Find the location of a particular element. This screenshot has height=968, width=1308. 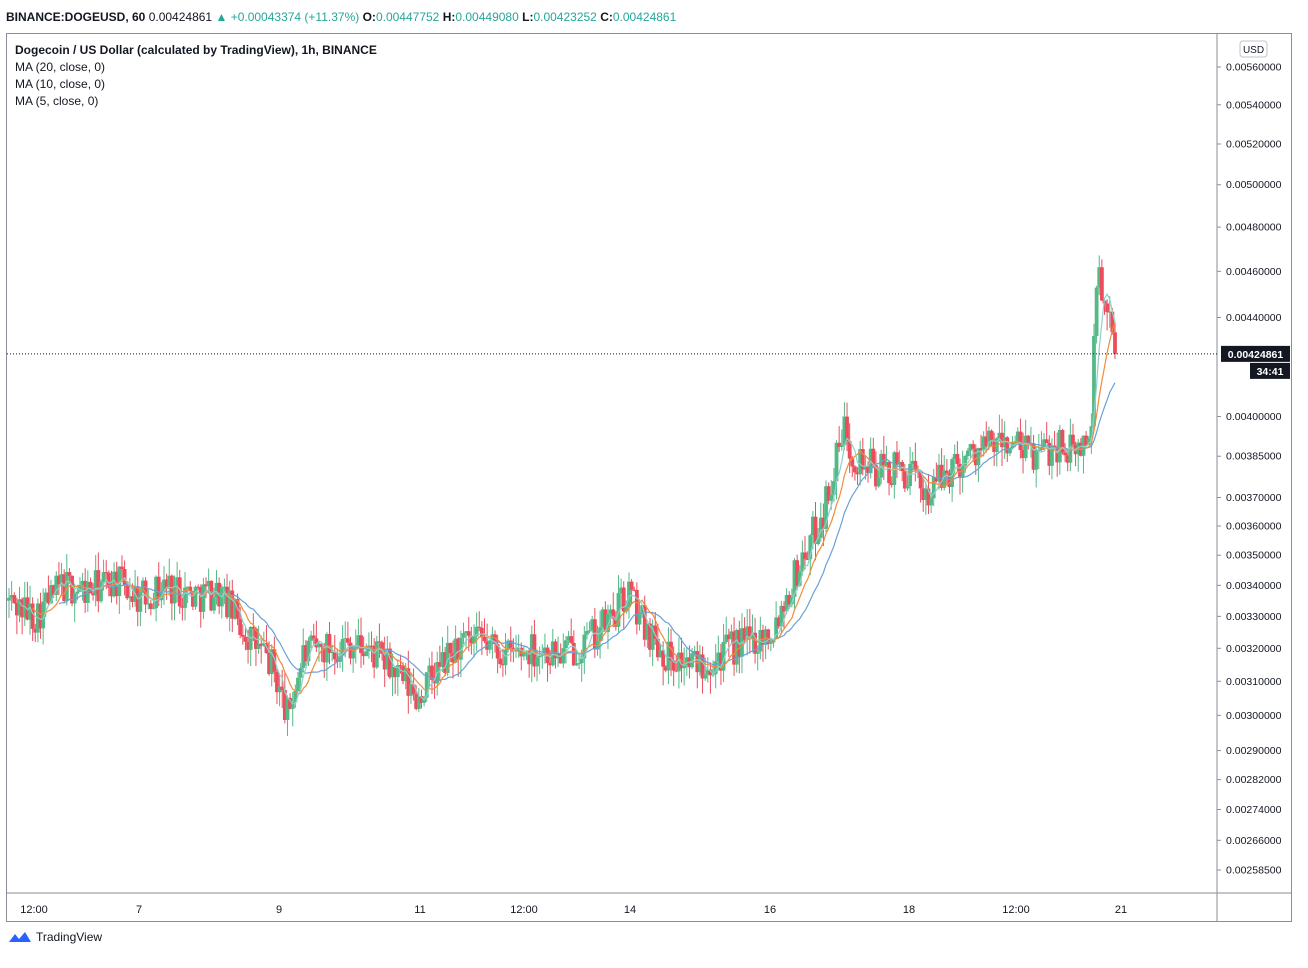

y-tick-label: 0.00258500 is located at coordinates (1254, 871).